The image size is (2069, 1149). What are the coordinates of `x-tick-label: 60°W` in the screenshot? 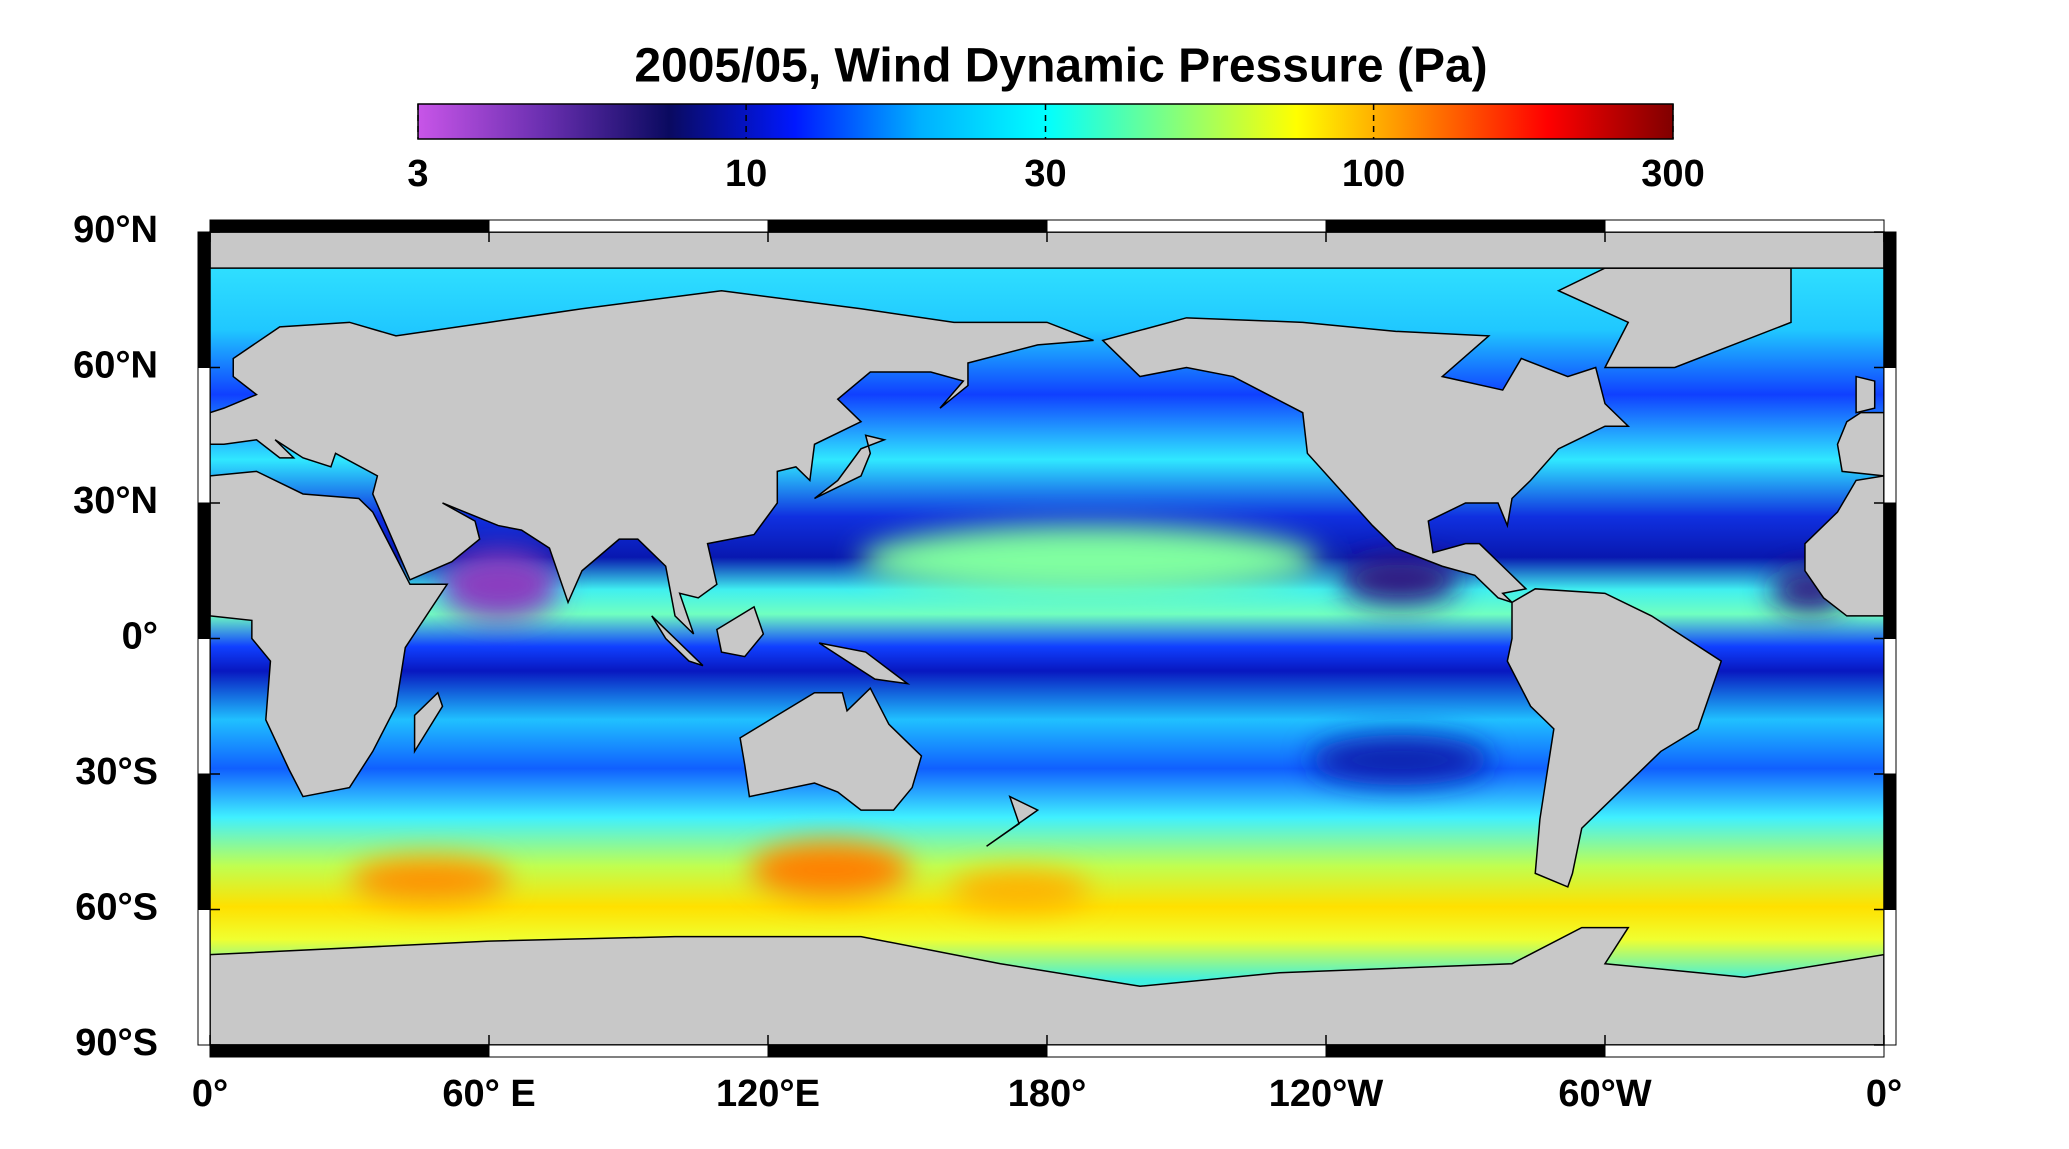 It's located at (1604, 1094).